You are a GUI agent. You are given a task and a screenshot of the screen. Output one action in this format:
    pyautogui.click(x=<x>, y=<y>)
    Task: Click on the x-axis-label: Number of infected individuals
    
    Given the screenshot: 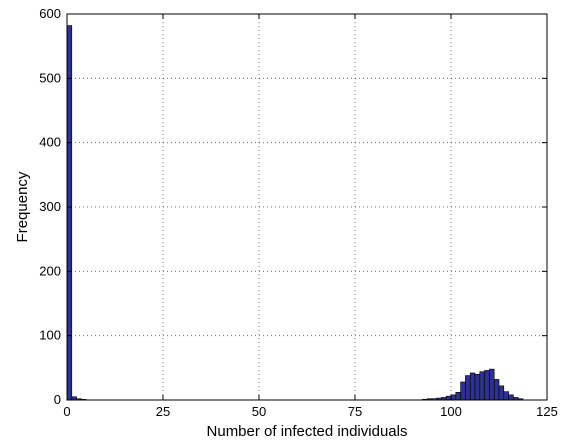 What is the action you would take?
    pyautogui.click(x=307, y=431)
    